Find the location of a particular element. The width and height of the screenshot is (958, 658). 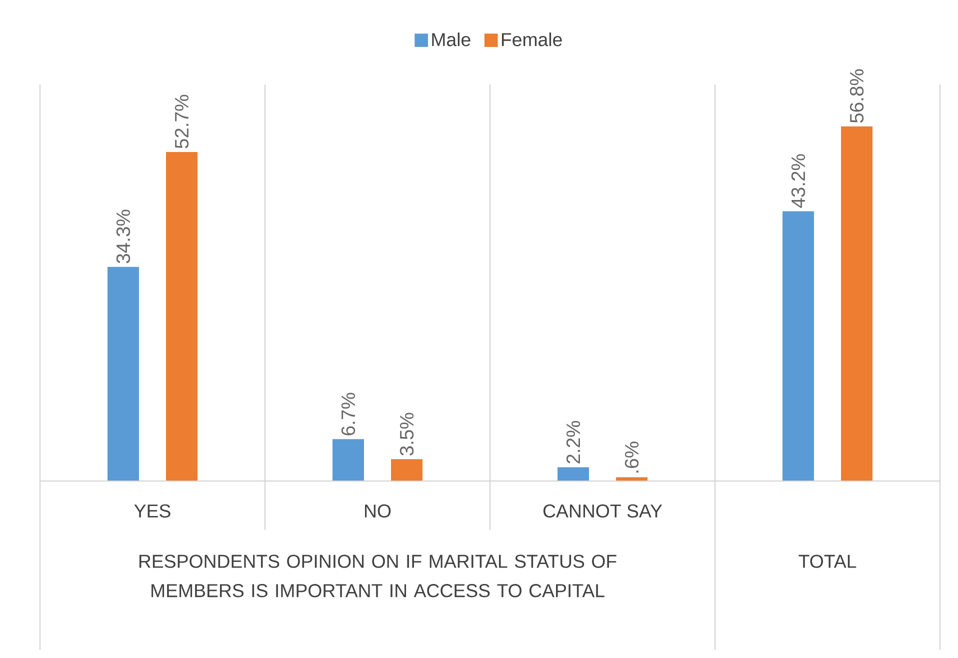

x-tick-label: CANNOT SAY is located at coordinates (602, 511).